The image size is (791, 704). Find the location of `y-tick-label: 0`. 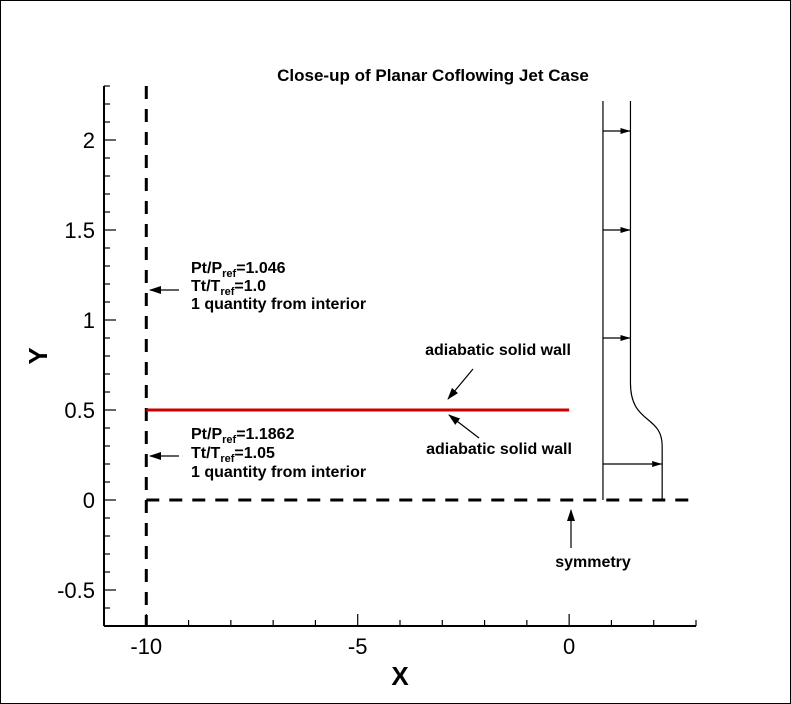

y-tick-label: 0 is located at coordinates (89, 500).